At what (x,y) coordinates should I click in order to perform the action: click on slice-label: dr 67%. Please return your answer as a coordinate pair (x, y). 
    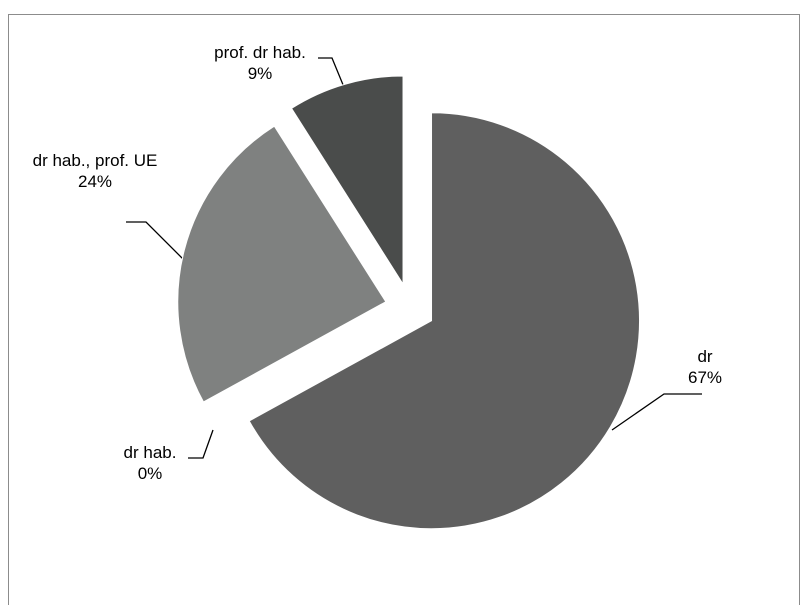
    Looking at the image, I should click on (705, 367).